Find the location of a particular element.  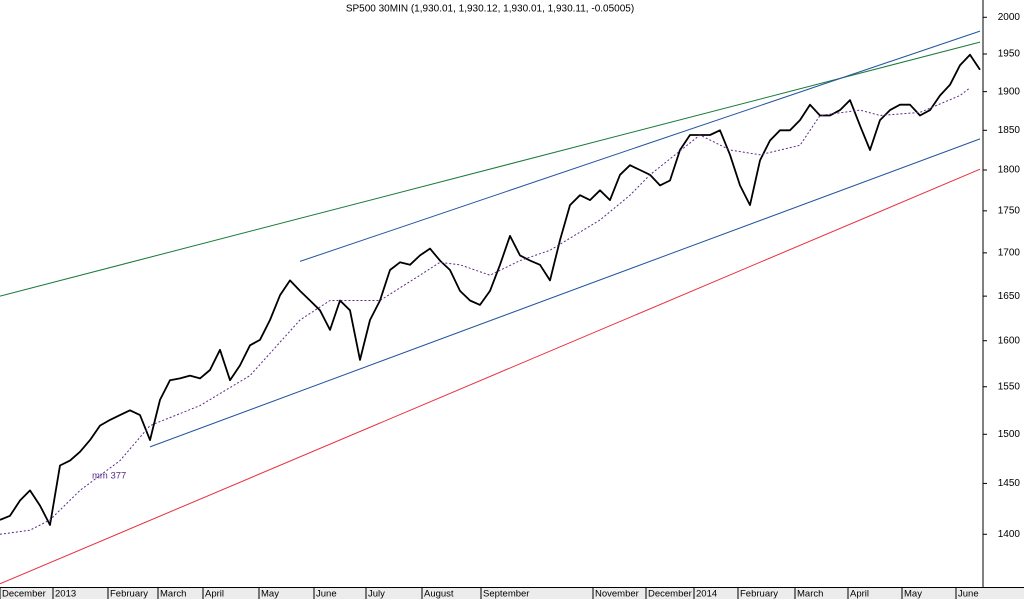

y-tick-label: 1950 is located at coordinates (1009, 54).